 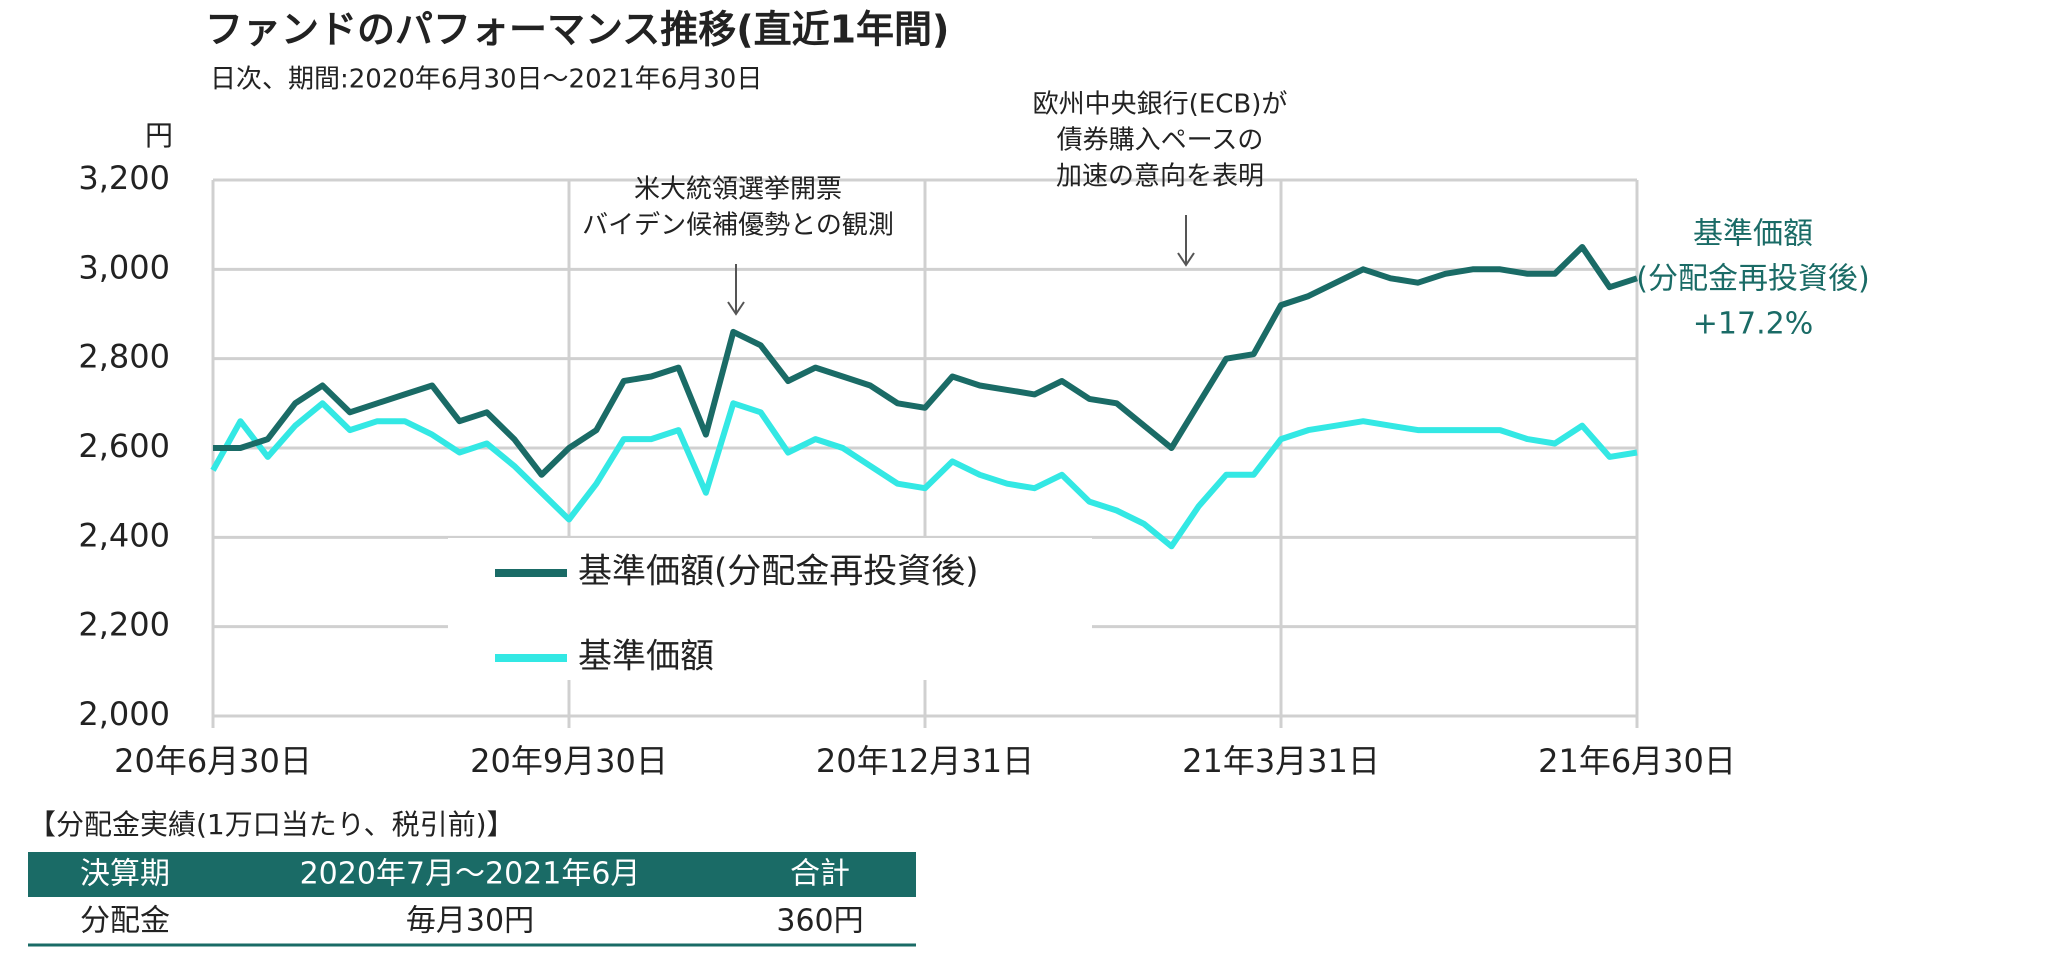 What do you see at coordinates (1752, 279) in the screenshot?
I see `side-label: (分配金再投資後)` at bounding box center [1752, 279].